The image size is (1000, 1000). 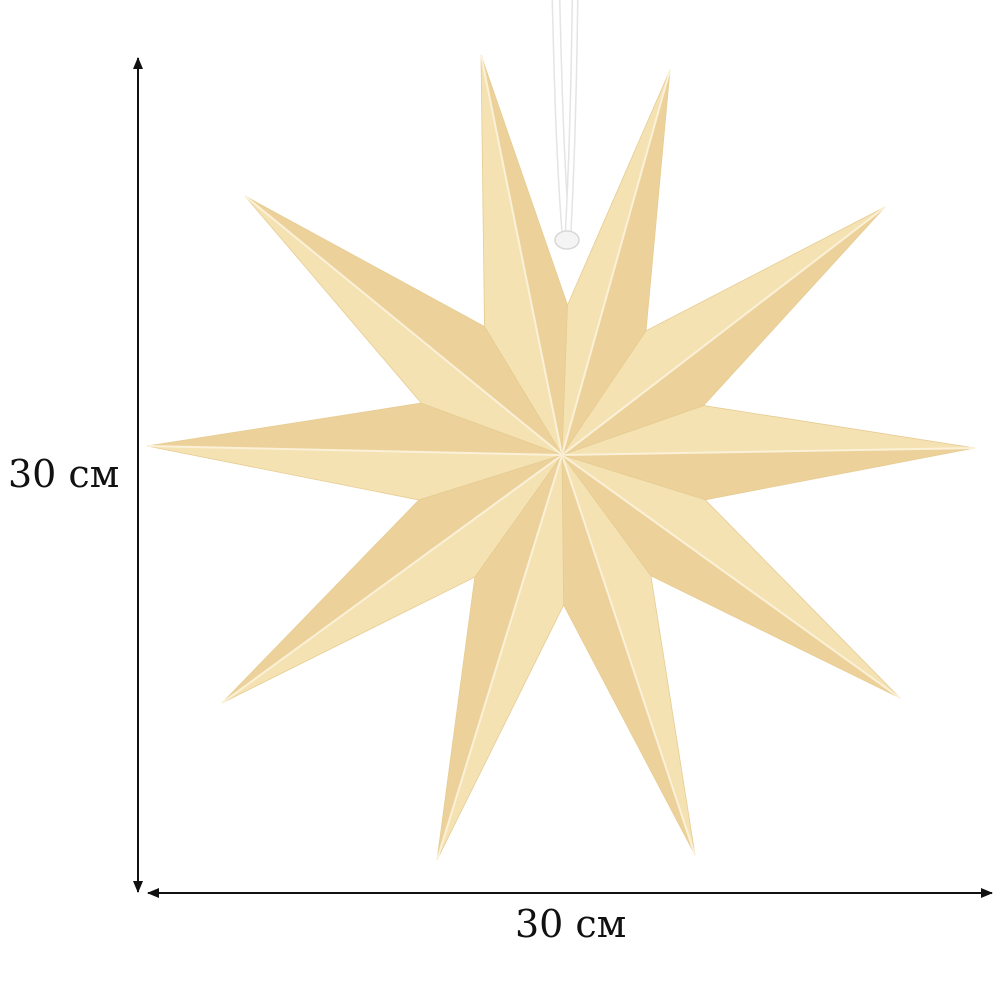 What do you see at coordinates (565, 125) in the screenshot?
I see `hanging-cord` at bounding box center [565, 125].